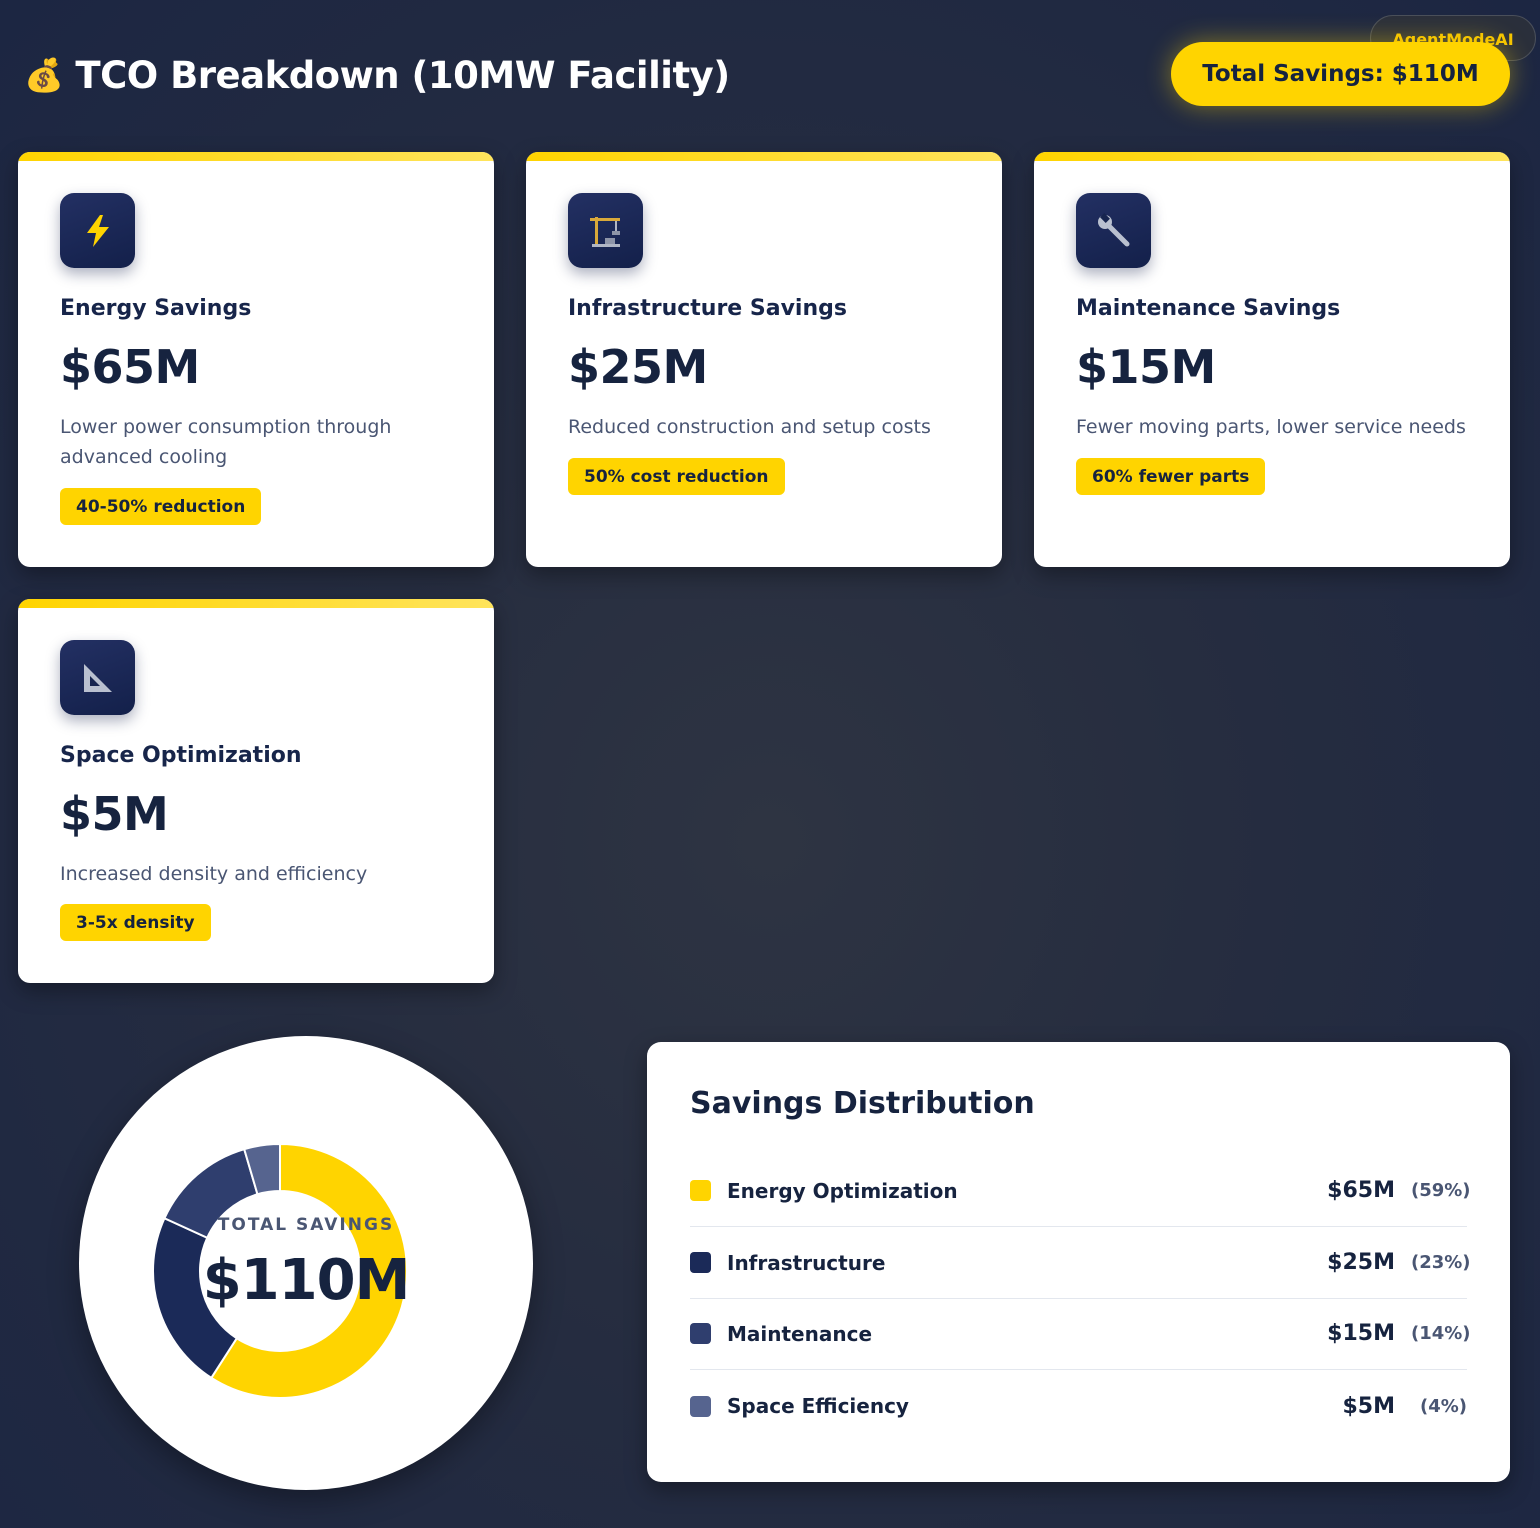  I want to click on distribution-percent: (14%), so click(1441, 1333).